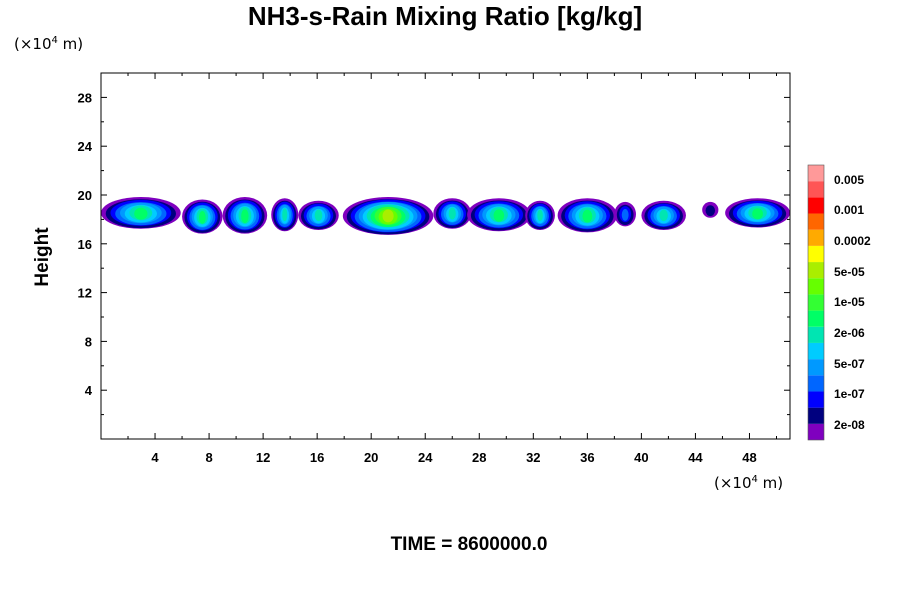 This screenshot has width=900, height=600. Describe the element at coordinates (469, 544) in the screenshot. I see `time-label: TIME = 8600000.0` at that location.